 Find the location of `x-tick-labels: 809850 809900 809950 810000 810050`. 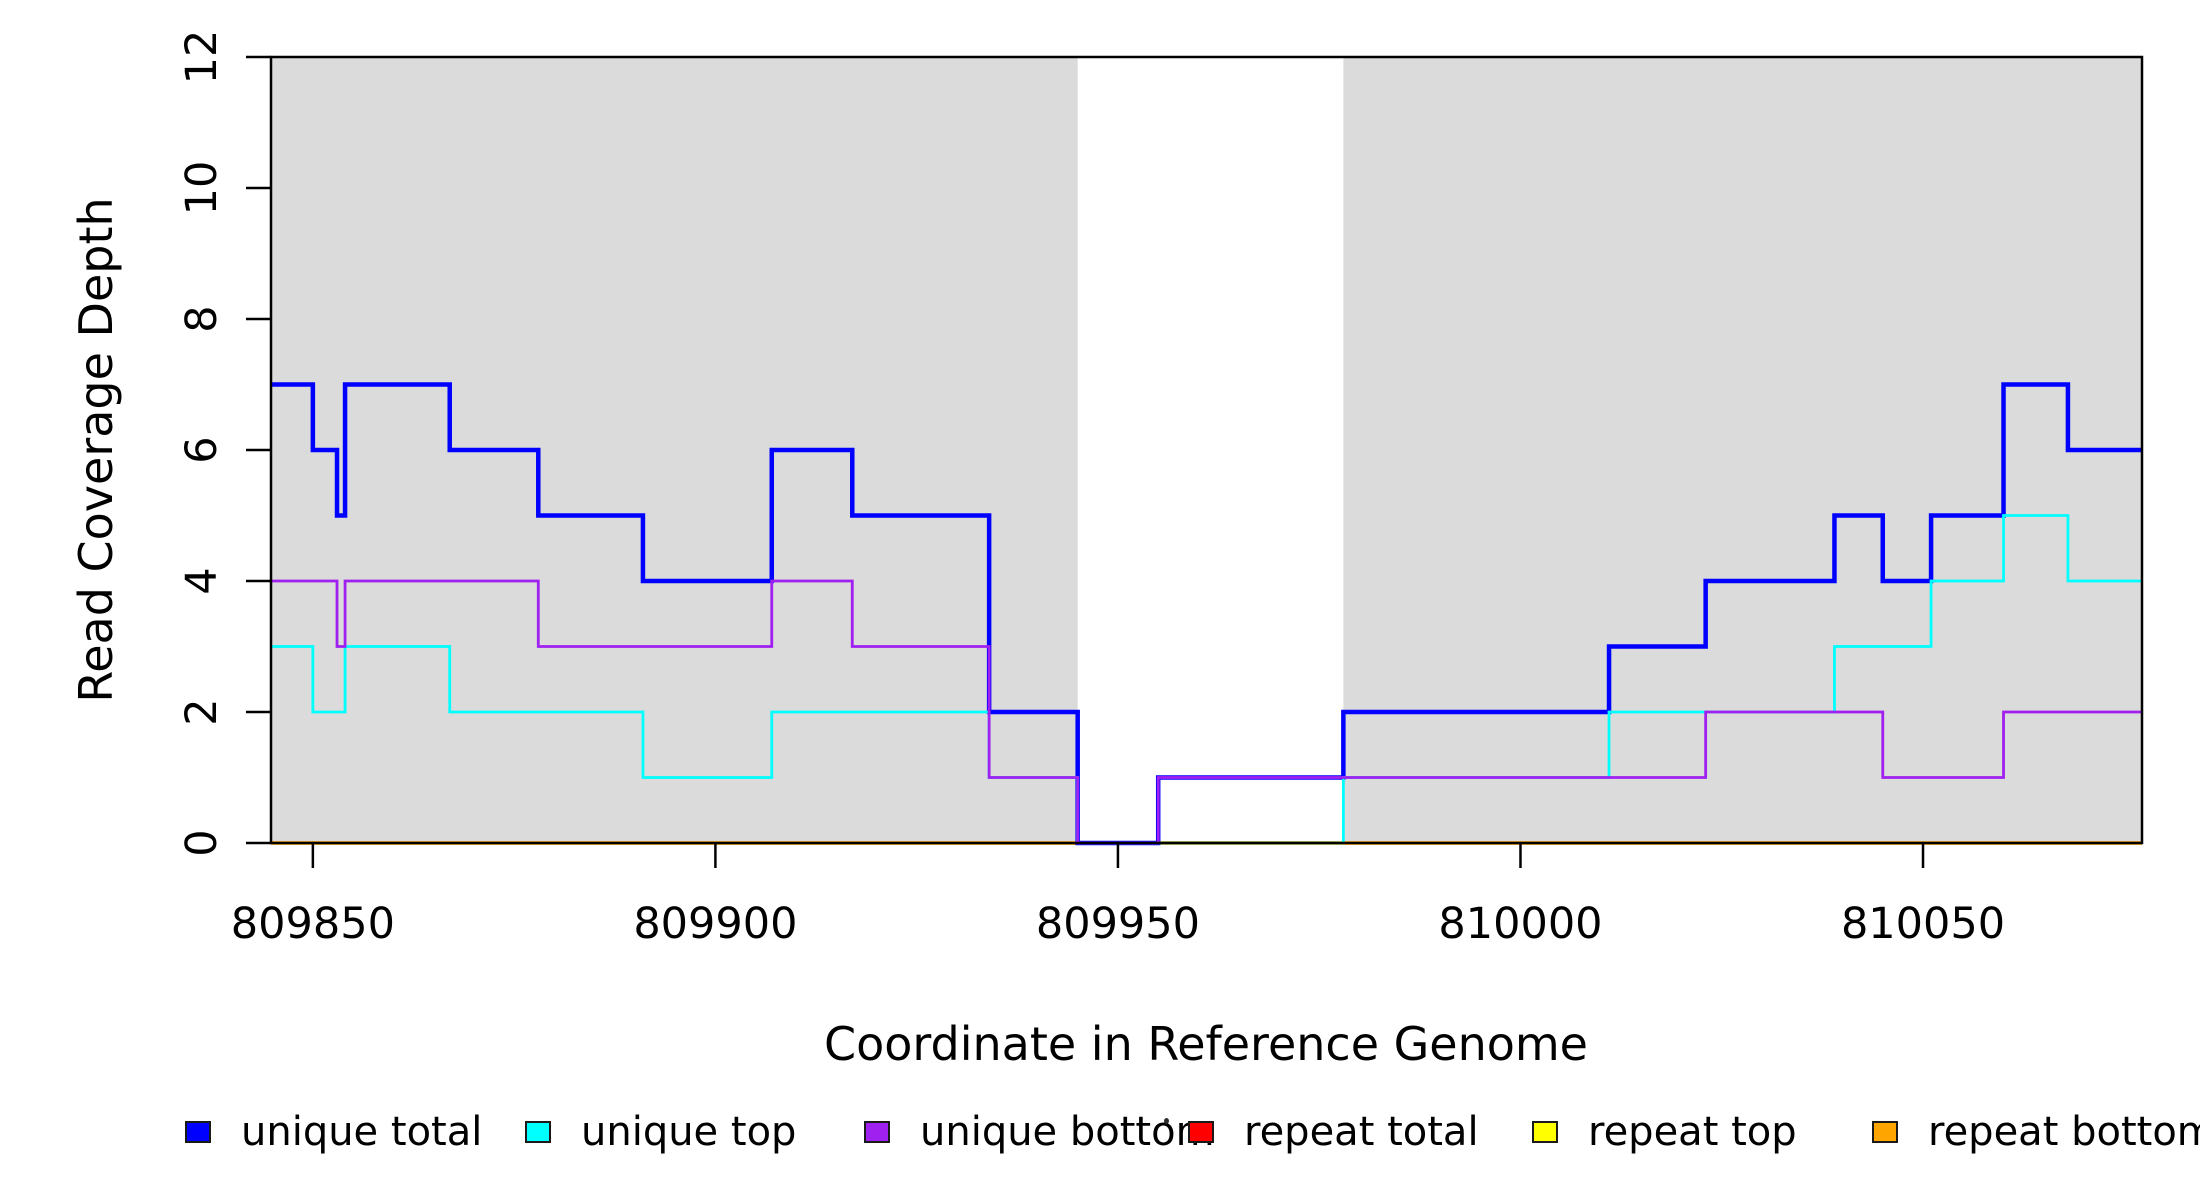

x-tick-labels: 809850 809900 809950 810000 810050 is located at coordinates (1118, 924).